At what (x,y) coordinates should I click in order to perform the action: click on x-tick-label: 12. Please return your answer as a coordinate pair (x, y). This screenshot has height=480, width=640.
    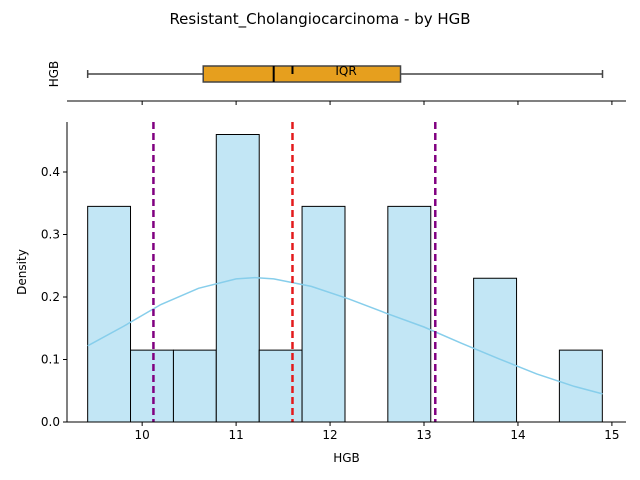
    Looking at the image, I should click on (329, 435).